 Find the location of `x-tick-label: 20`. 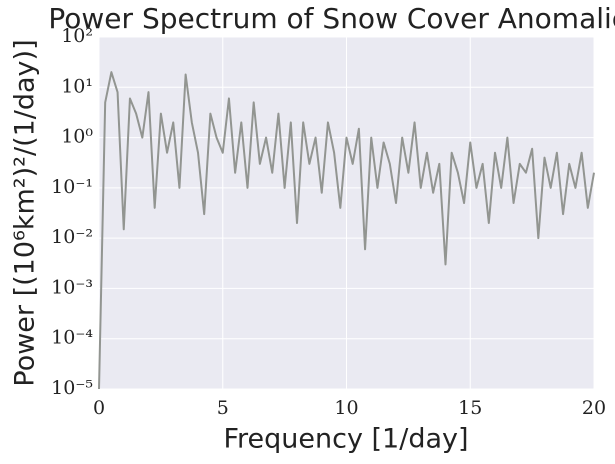

x-tick-label: 20 is located at coordinates (594, 408).